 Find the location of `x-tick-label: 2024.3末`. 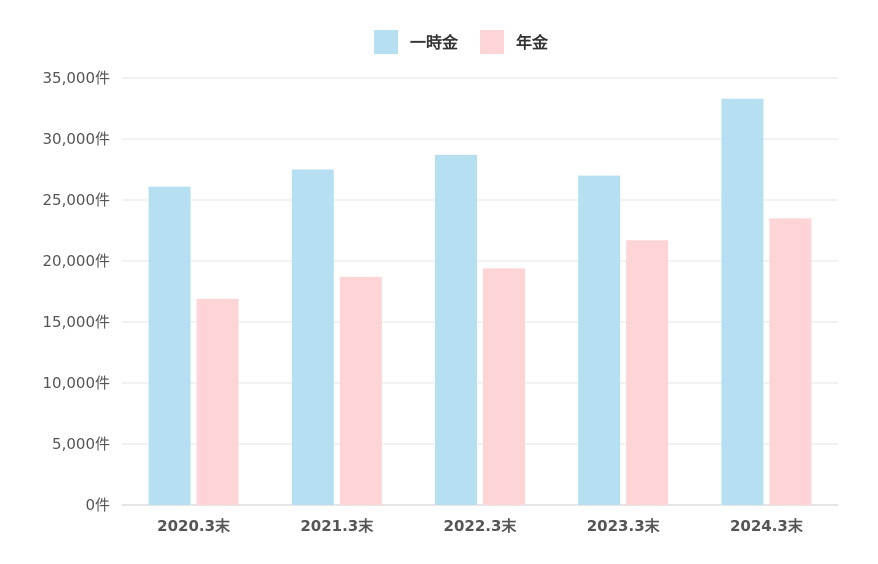

x-tick-label: 2024.3末 is located at coordinates (767, 526).